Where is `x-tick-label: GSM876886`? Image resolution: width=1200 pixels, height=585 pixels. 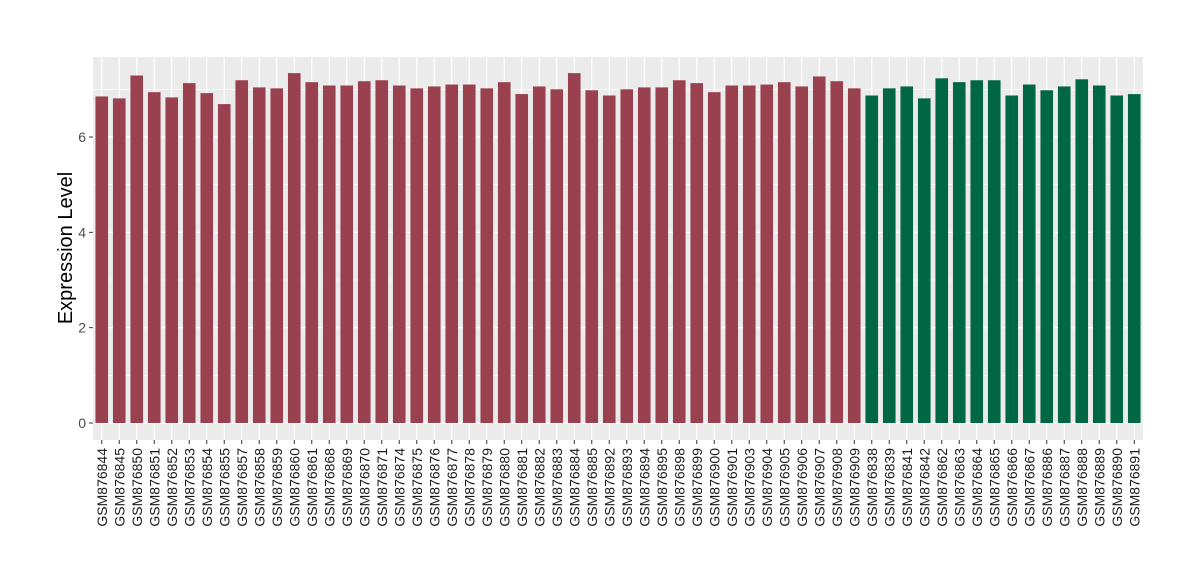 x-tick-label: GSM876886 is located at coordinates (1047, 487).